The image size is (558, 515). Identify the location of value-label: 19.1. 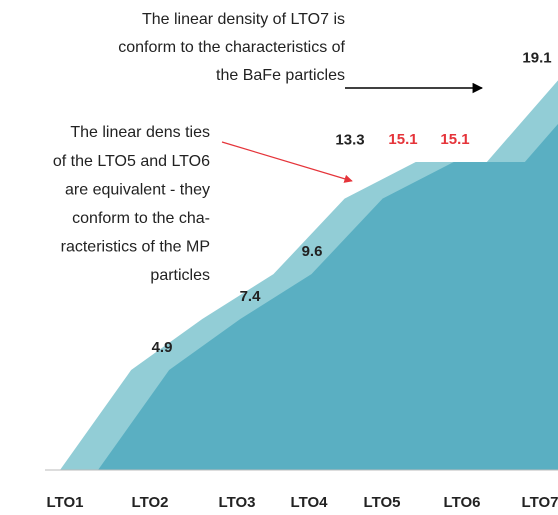
(536, 57).